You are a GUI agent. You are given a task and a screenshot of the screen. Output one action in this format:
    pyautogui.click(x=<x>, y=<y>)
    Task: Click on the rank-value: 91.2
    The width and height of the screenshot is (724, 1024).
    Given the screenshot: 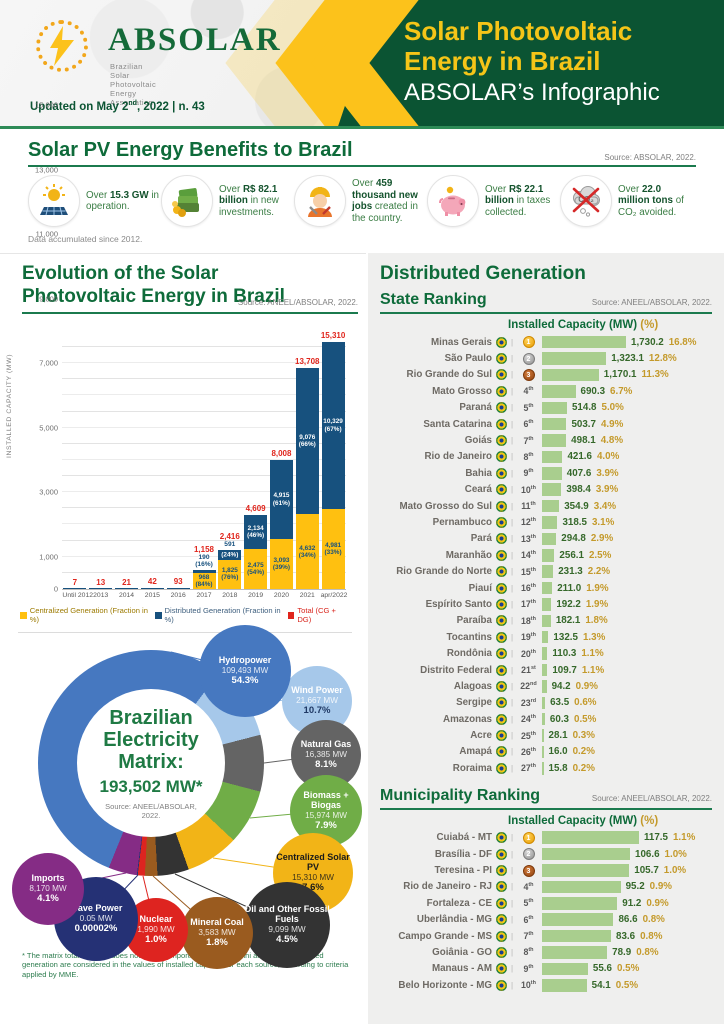 What is the action you would take?
    pyautogui.click(x=632, y=903)
    